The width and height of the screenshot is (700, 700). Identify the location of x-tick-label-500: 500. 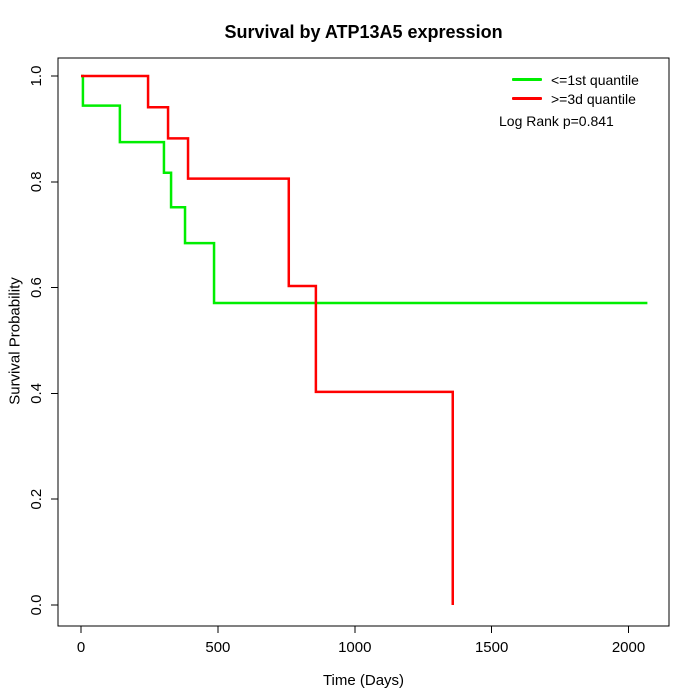
(217, 647).